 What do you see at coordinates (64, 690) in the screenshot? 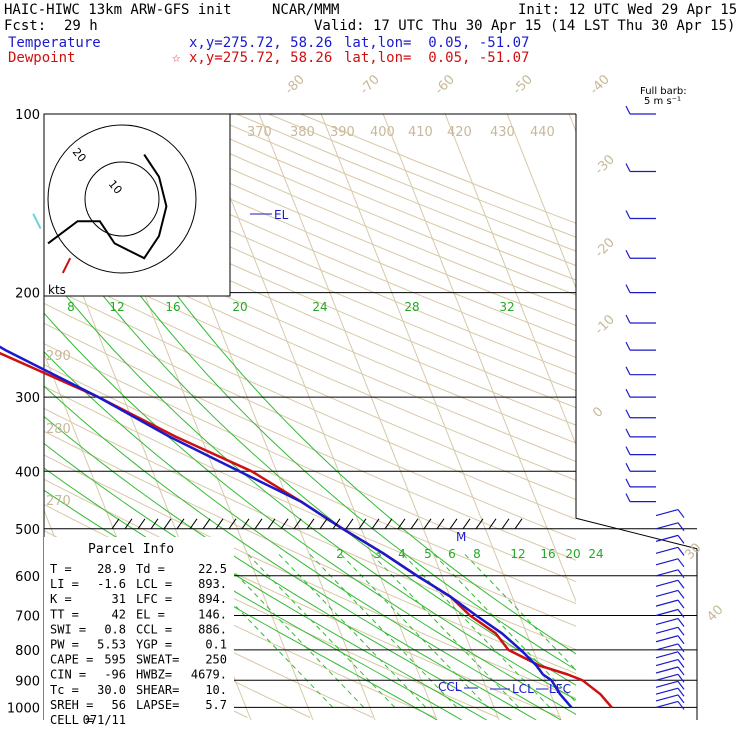
I see `parcel-row-label: Tc =` at bounding box center [64, 690].